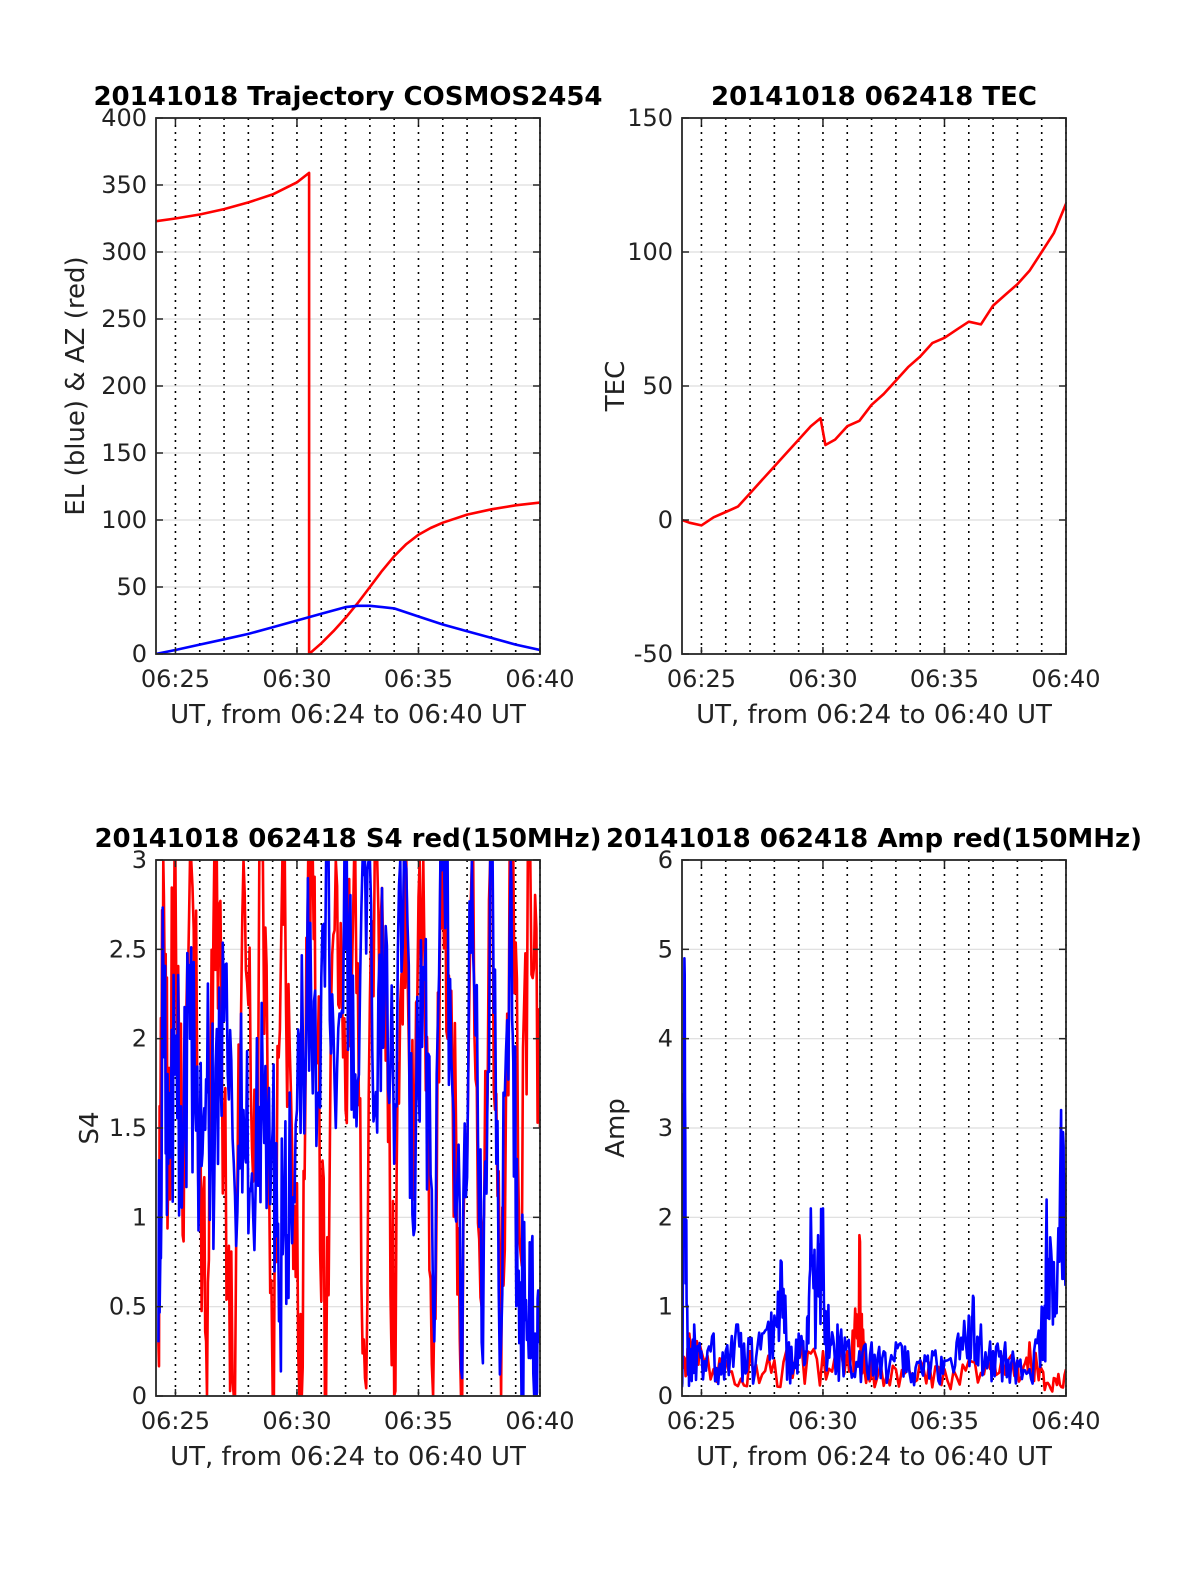 The image size is (1200, 1575). Describe the element at coordinates (128, 949) in the screenshot. I see `y-tick-label: 2.5` at that location.